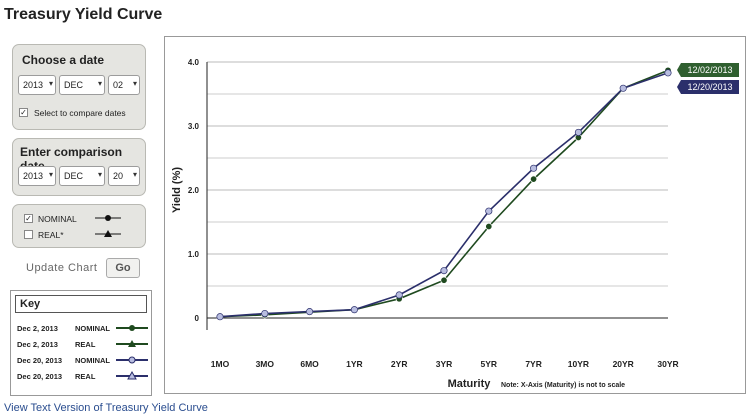 This screenshot has width=750, height=418. What do you see at coordinates (533, 364) in the screenshot?
I see `x-tick-label: 7YR` at bounding box center [533, 364].